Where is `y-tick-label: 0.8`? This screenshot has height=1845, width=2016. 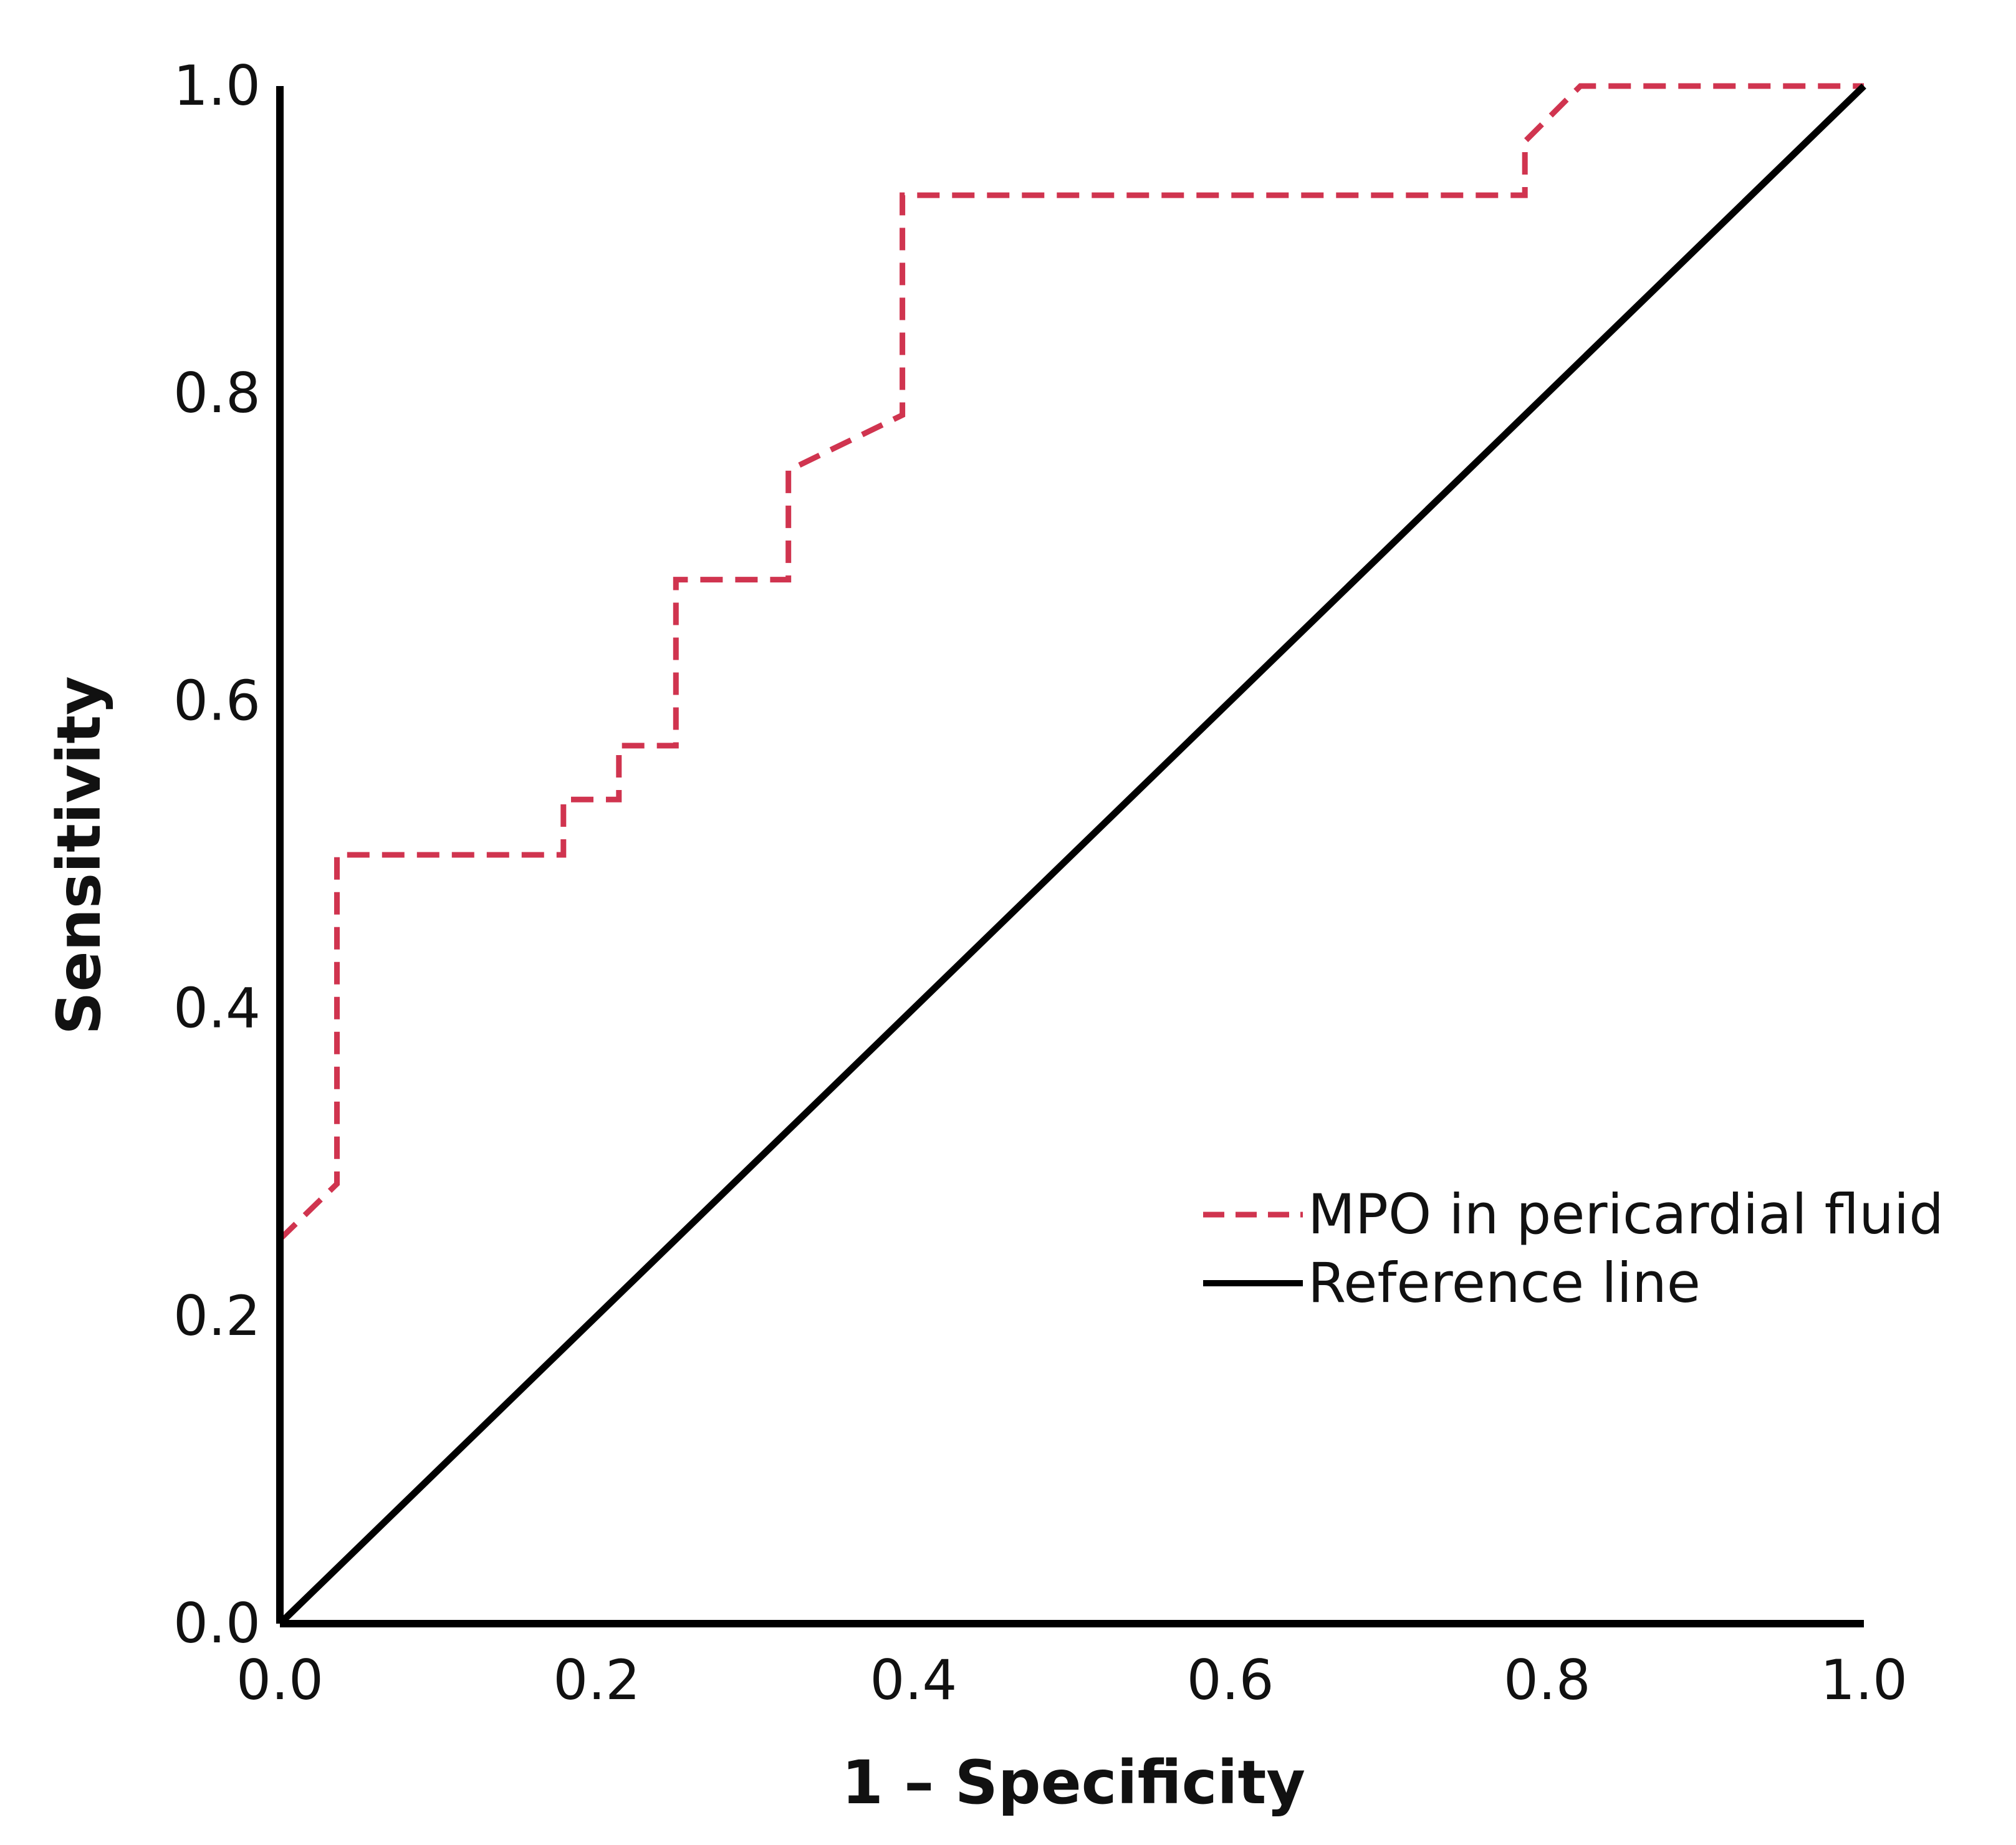 y-tick-label: 0.8 is located at coordinates (217, 393).